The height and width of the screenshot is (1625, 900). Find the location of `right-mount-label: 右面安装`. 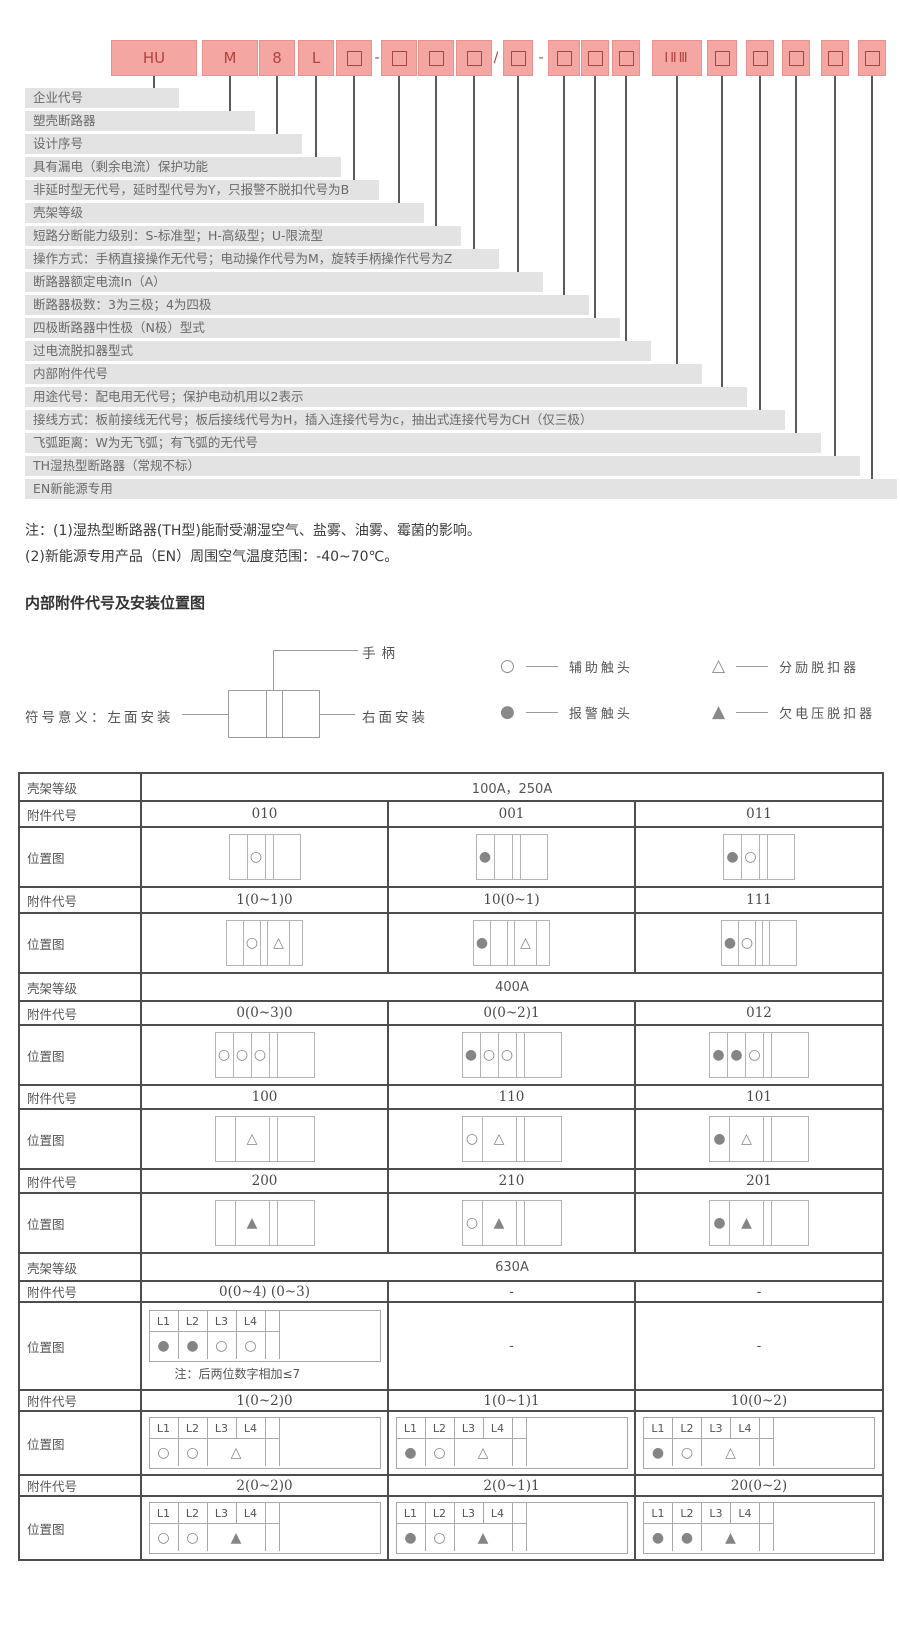

right-mount-label: 右面安装 is located at coordinates (395, 718).